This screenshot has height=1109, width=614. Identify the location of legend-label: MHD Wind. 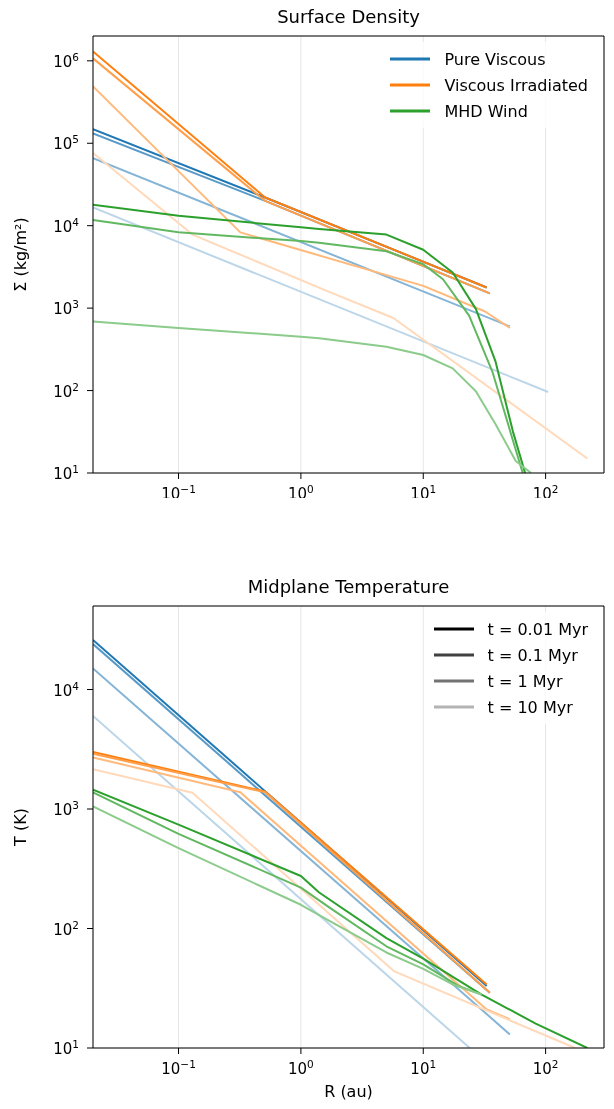
(486, 111).